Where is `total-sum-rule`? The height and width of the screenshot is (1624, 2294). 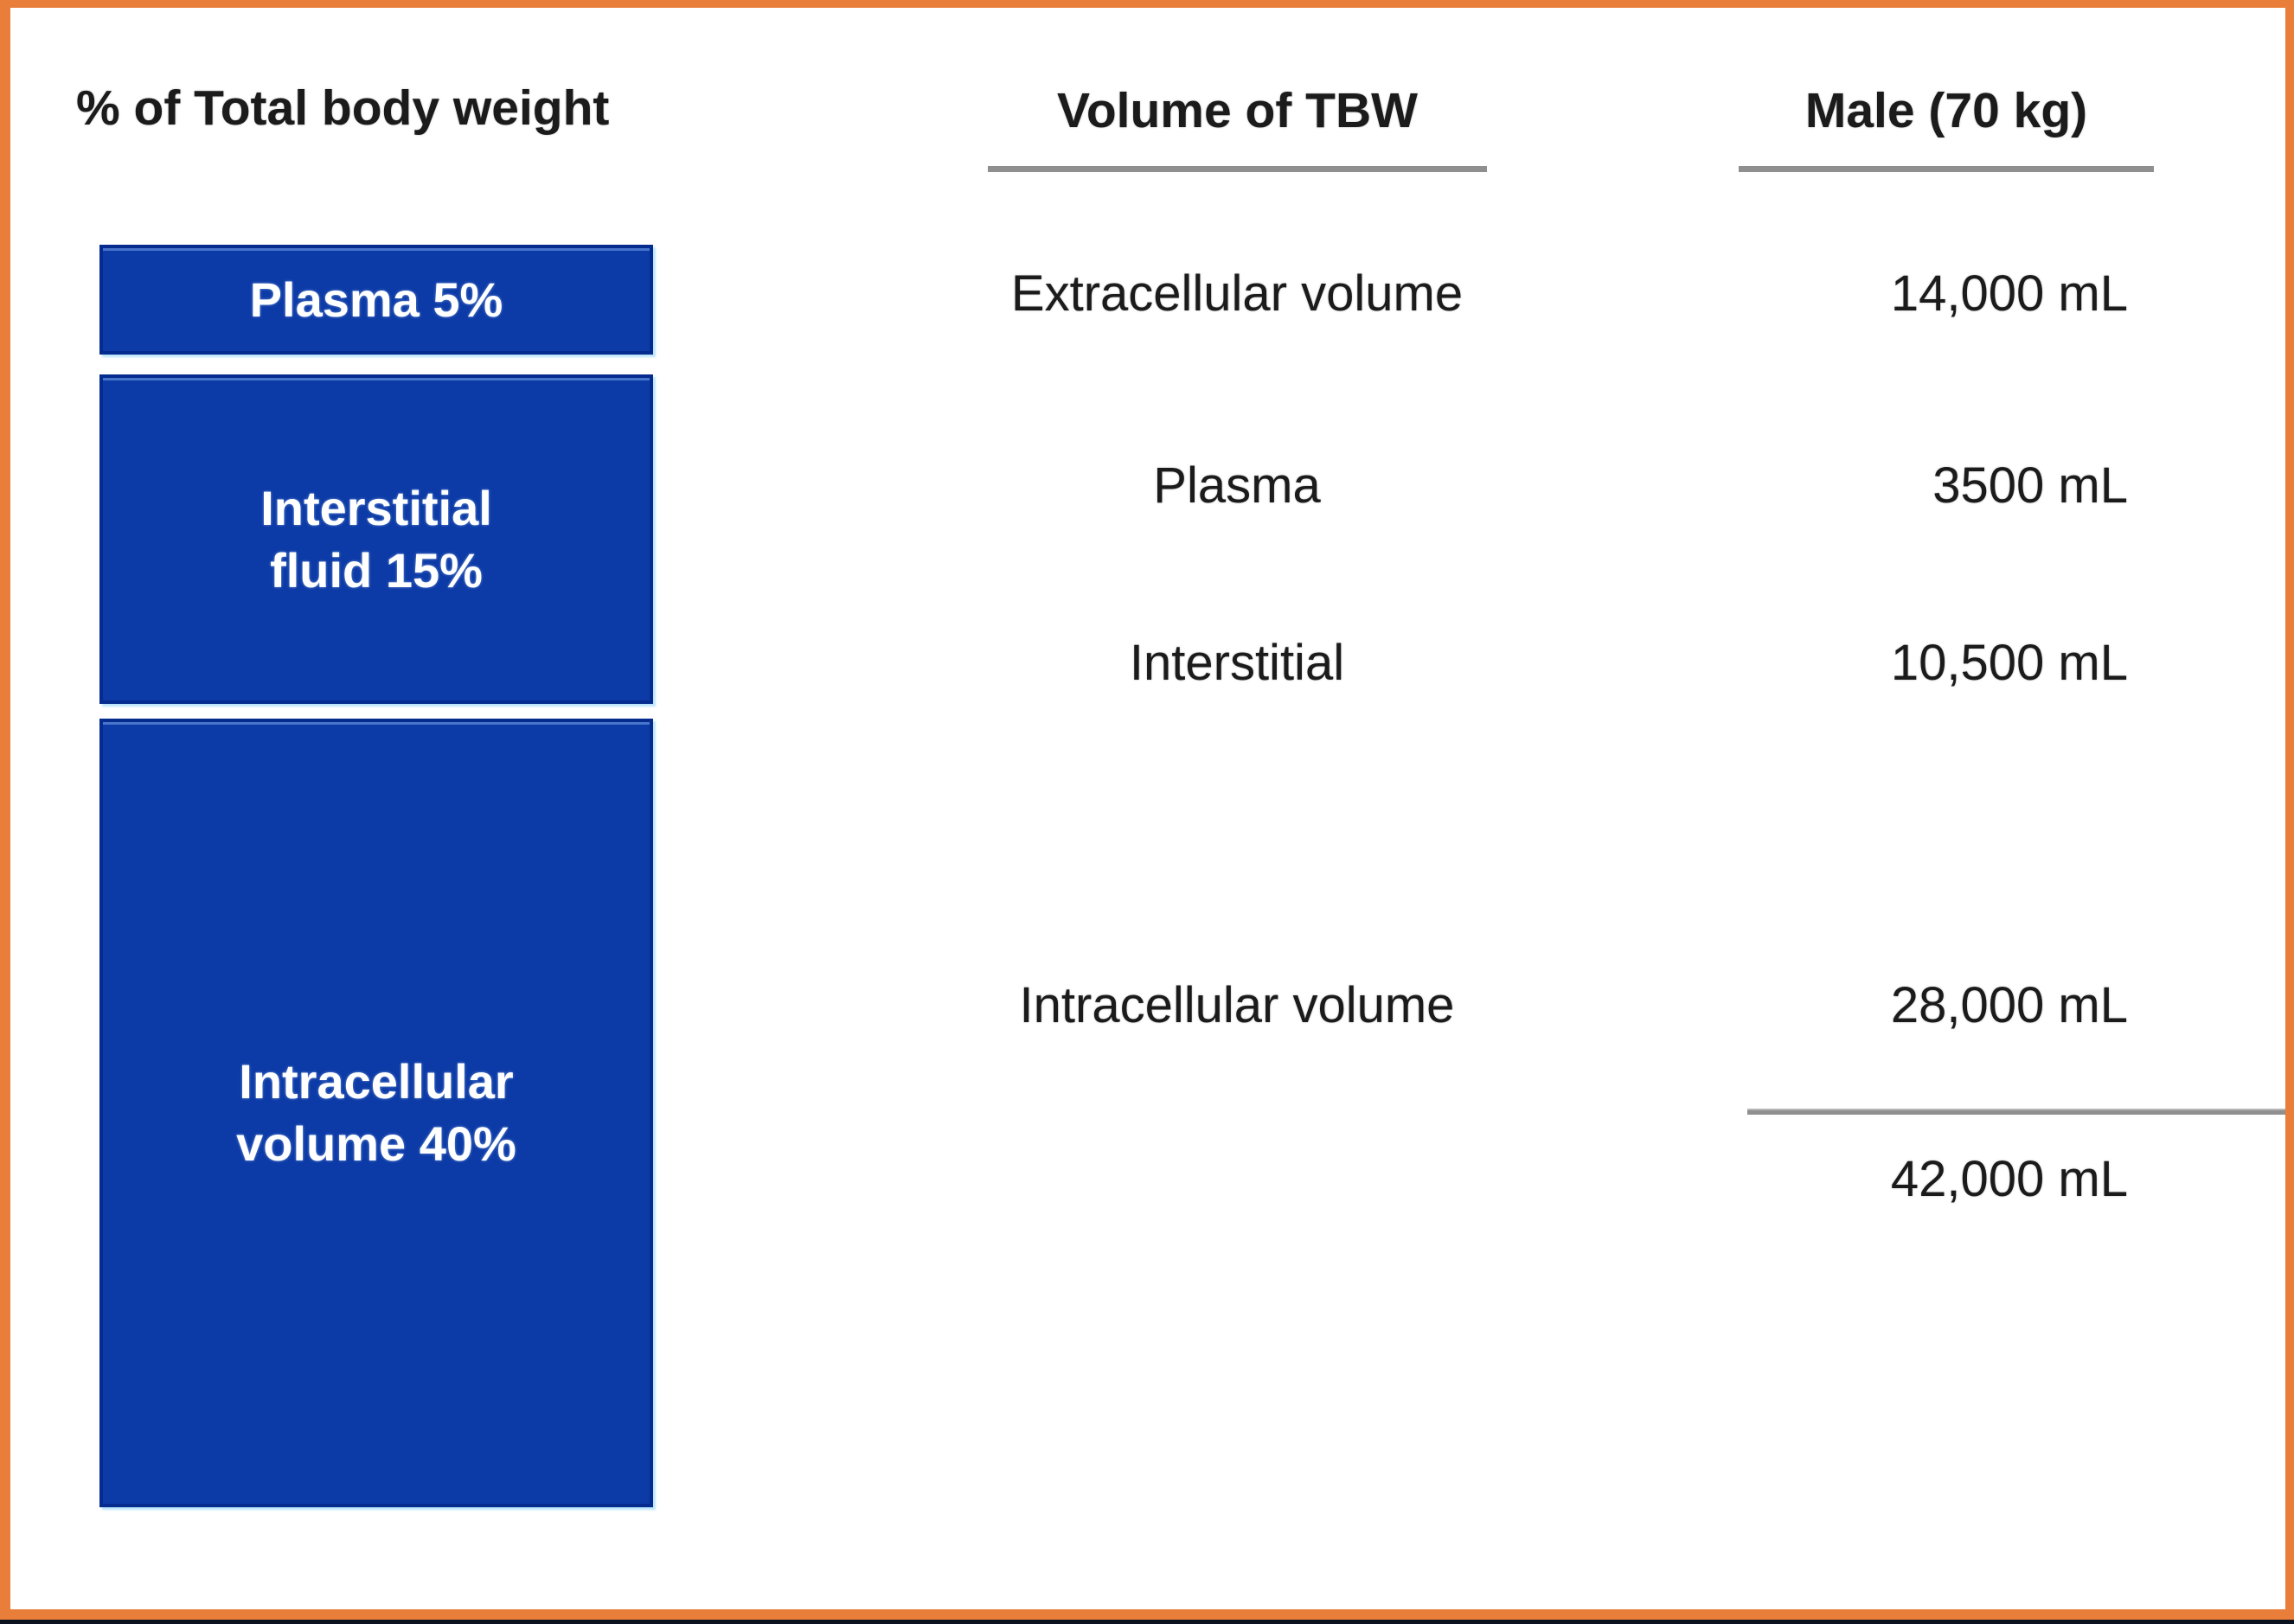 total-sum-rule is located at coordinates (2016, 1112).